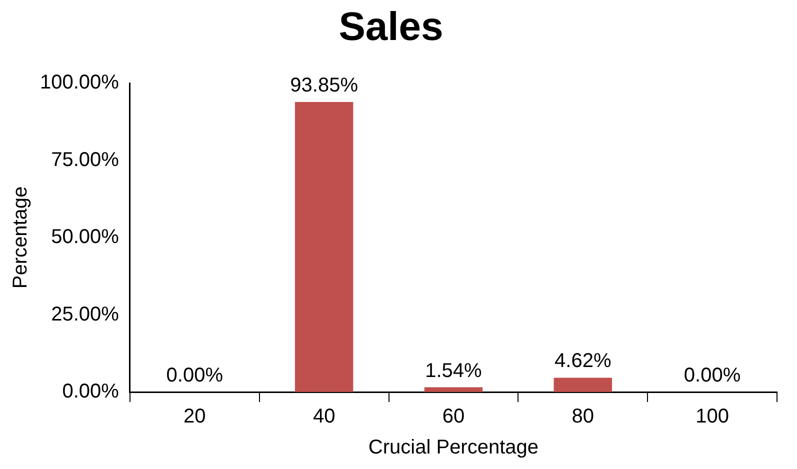 This screenshot has height=469, width=797. I want to click on x-tick-label: 80, so click(583, 417).